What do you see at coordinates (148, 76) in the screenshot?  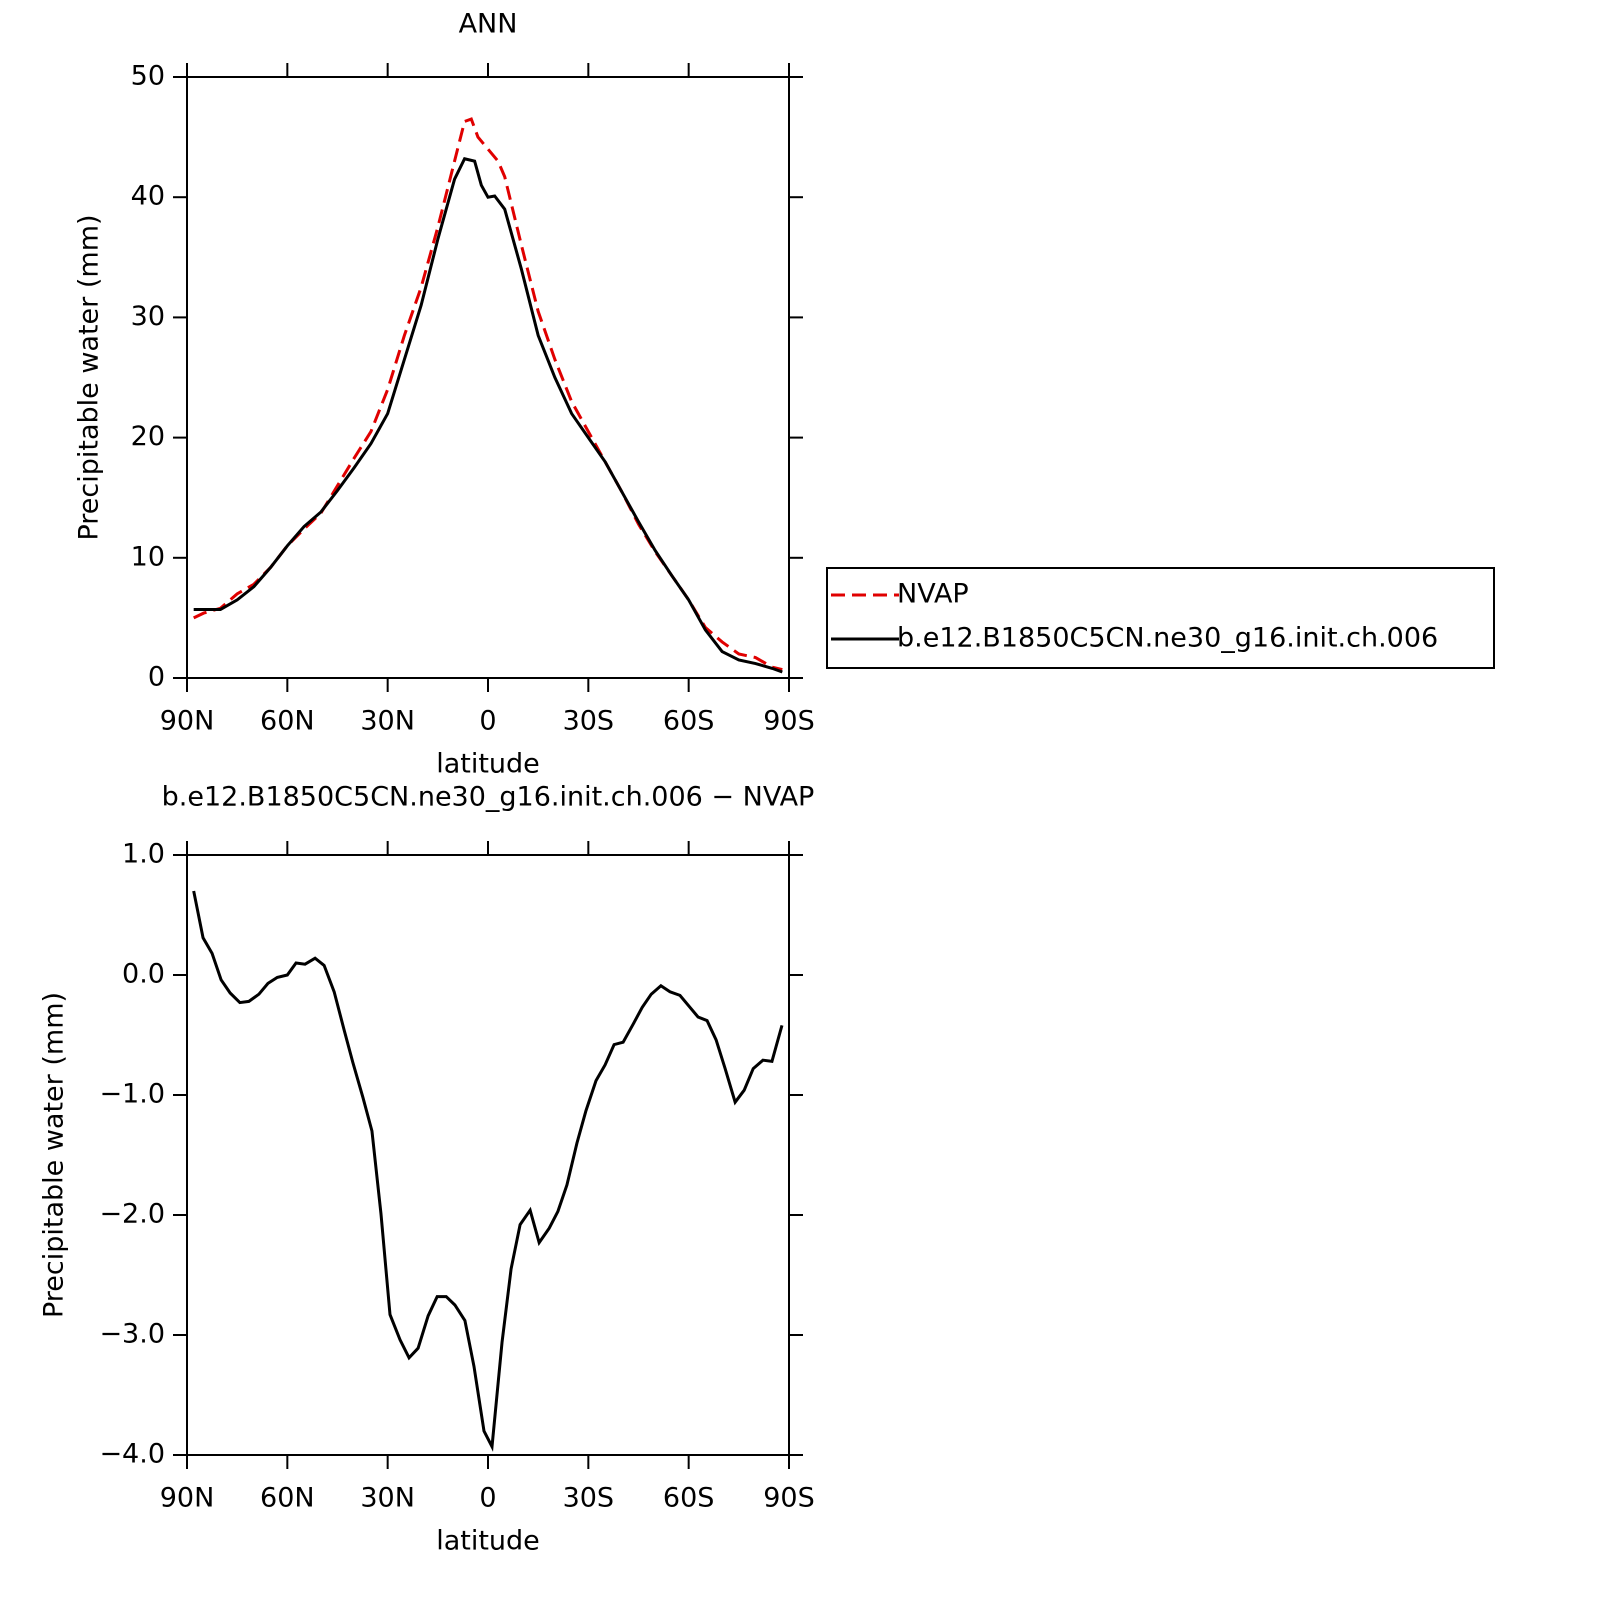 I see `y-tick-label: 50` at bounding box center [148, 76].